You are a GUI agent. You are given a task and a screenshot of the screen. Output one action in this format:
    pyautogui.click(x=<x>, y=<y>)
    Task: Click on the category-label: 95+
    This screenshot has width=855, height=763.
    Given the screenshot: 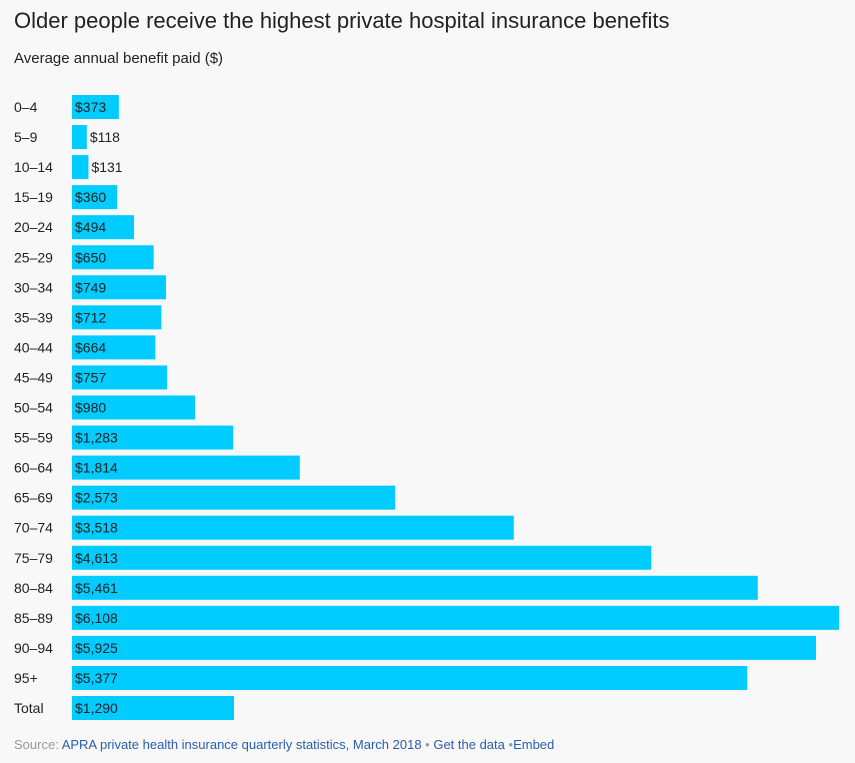 What is the action you would take?
    pyautogui.click(x=26, y=678)
    